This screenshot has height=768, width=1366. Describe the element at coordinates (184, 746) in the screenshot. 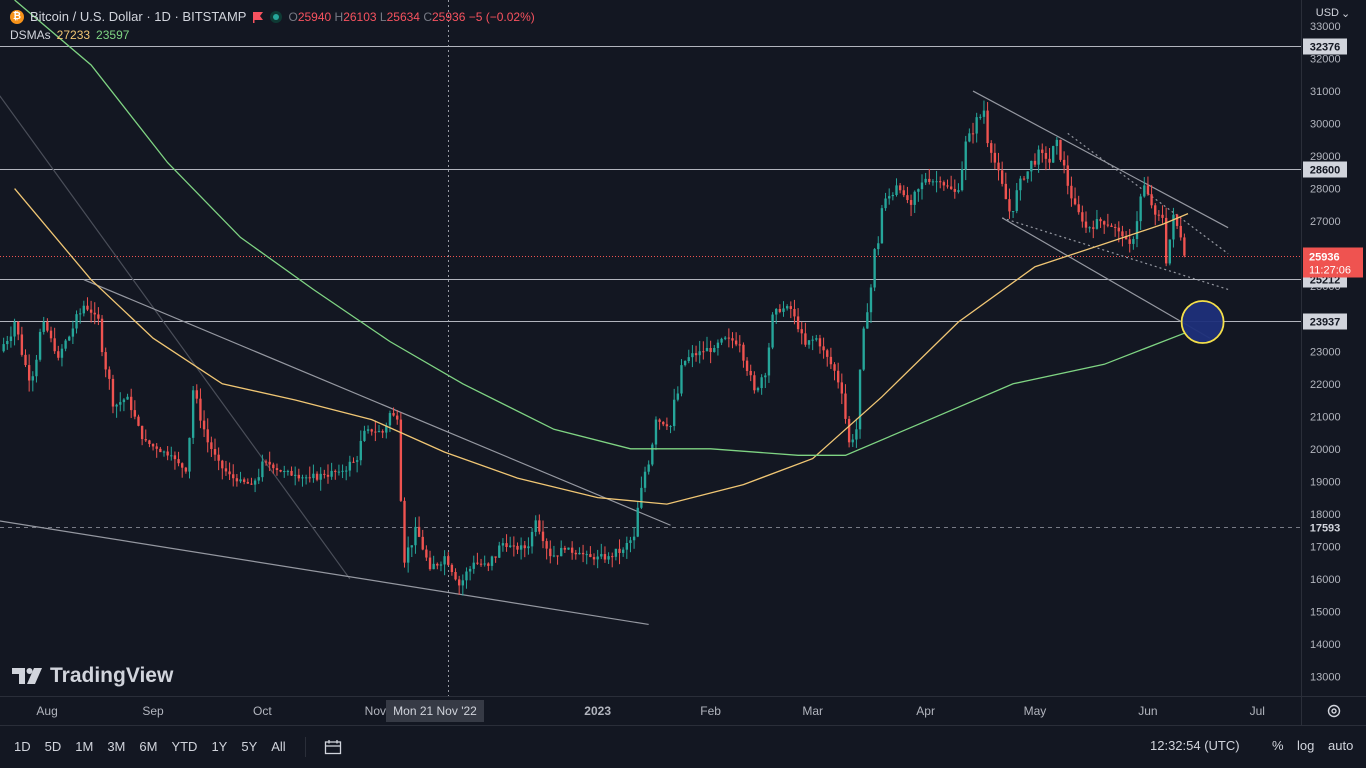

I see `range-ytd-button: YTD` at that location.